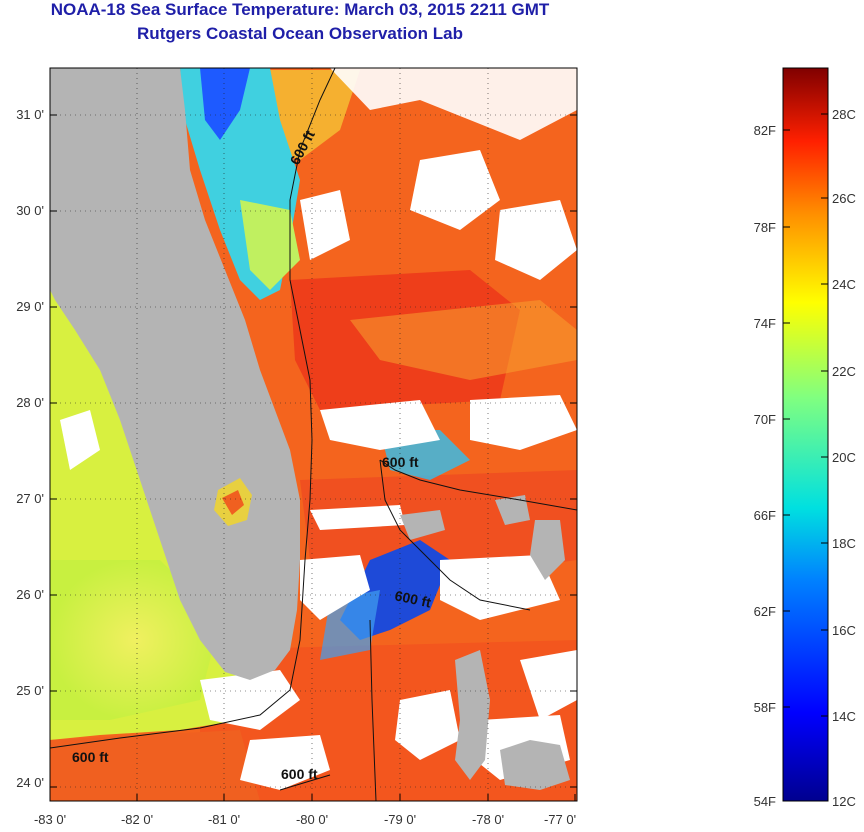  Describe the element at coordinates (135, 640) in the screenshot. I see `gulf-yellow-area` at that location.